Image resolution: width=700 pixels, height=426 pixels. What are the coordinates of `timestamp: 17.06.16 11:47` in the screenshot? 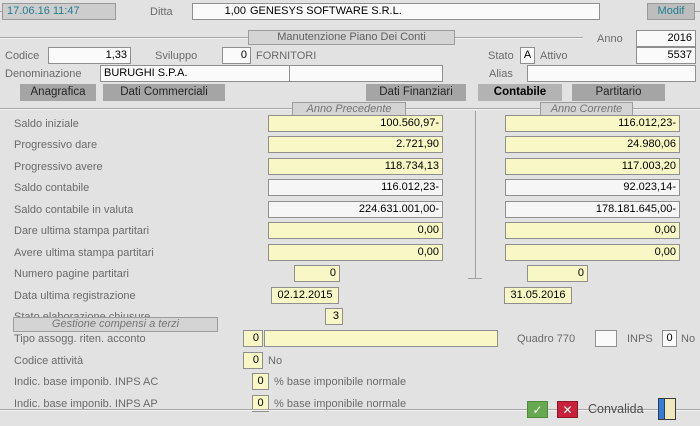 It's located at (59, 11).